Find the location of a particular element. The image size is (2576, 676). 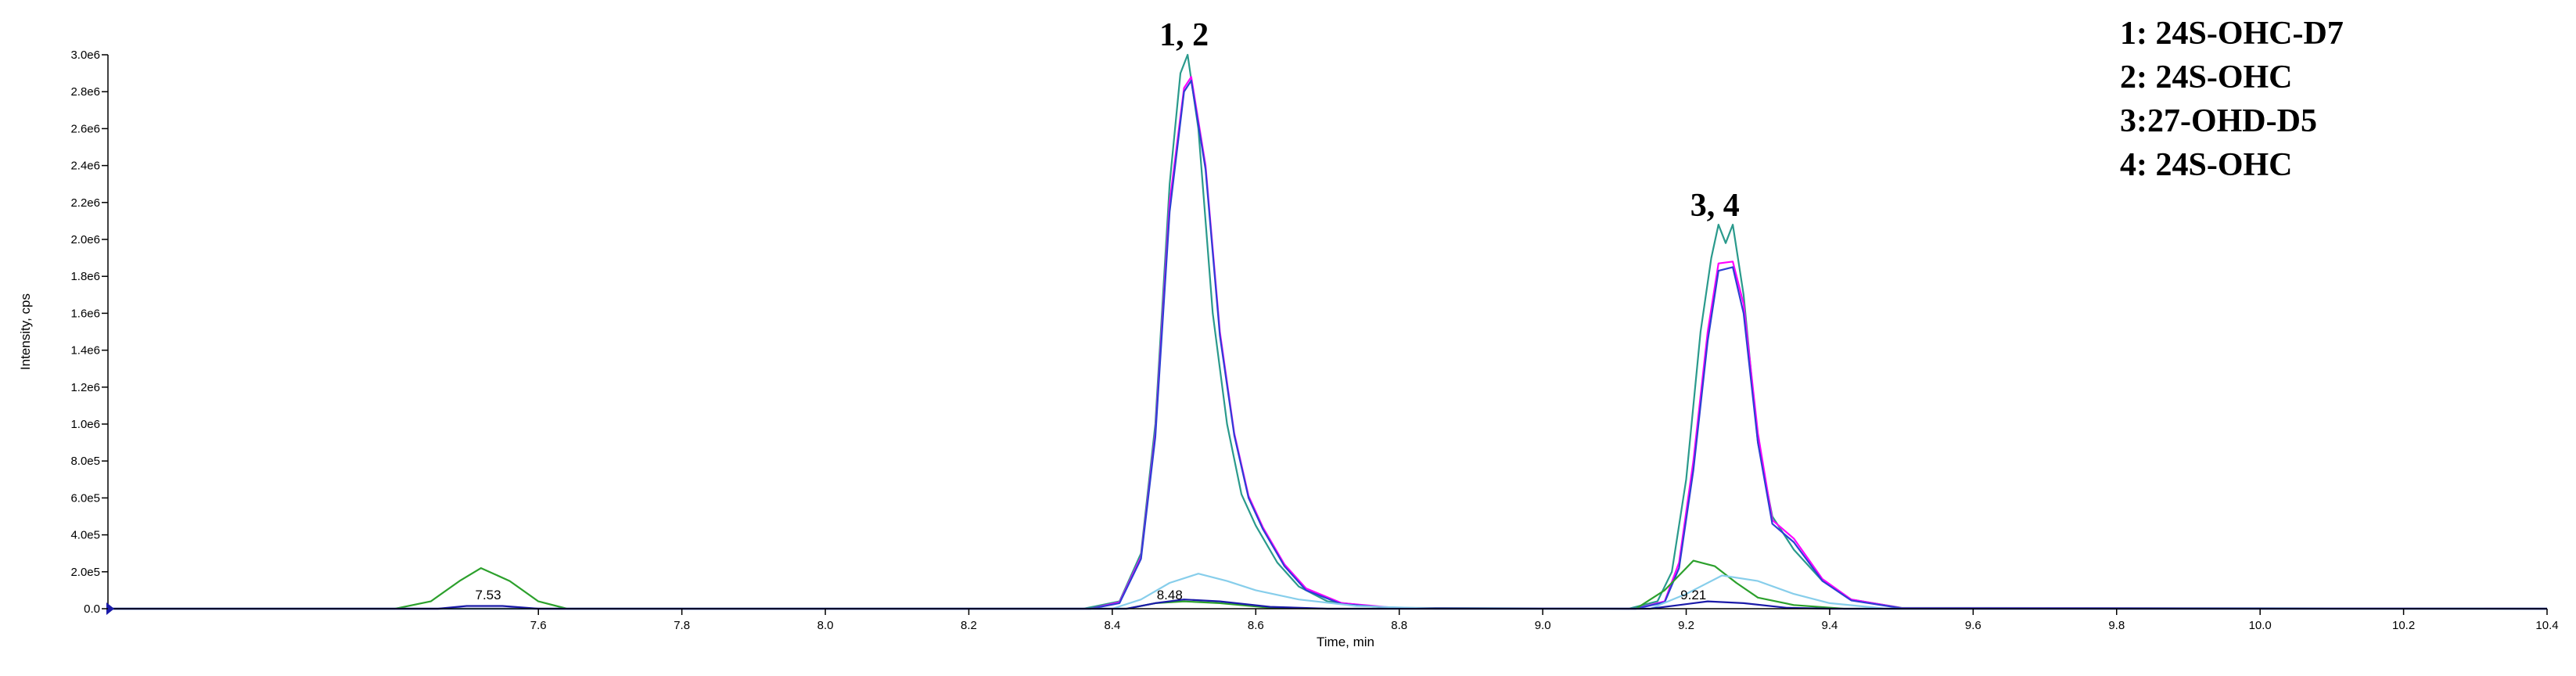

y-tick-label: 2.2e6 is located at coordinates (85, 203).